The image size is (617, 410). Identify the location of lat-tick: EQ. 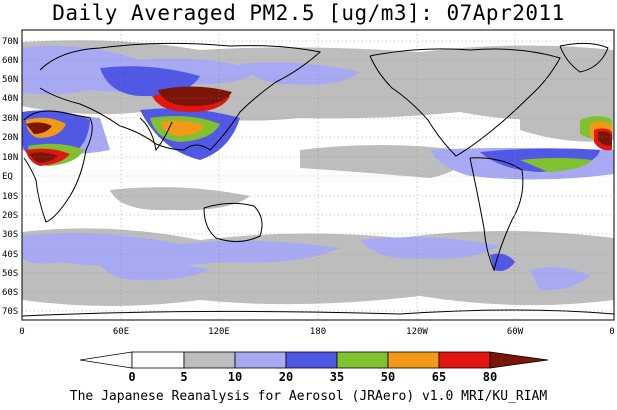
(7, 177).